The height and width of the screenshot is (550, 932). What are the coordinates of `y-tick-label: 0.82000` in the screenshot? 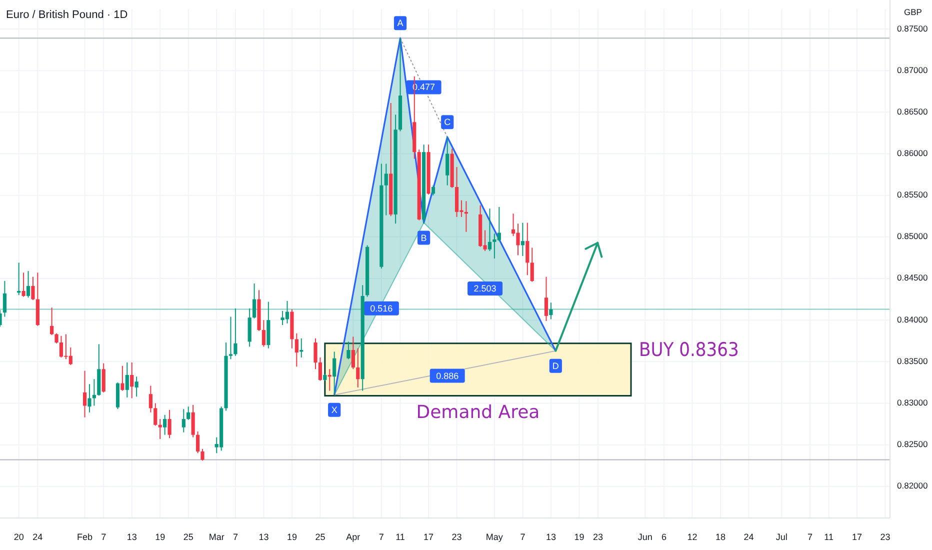 It's located at (912, 485).